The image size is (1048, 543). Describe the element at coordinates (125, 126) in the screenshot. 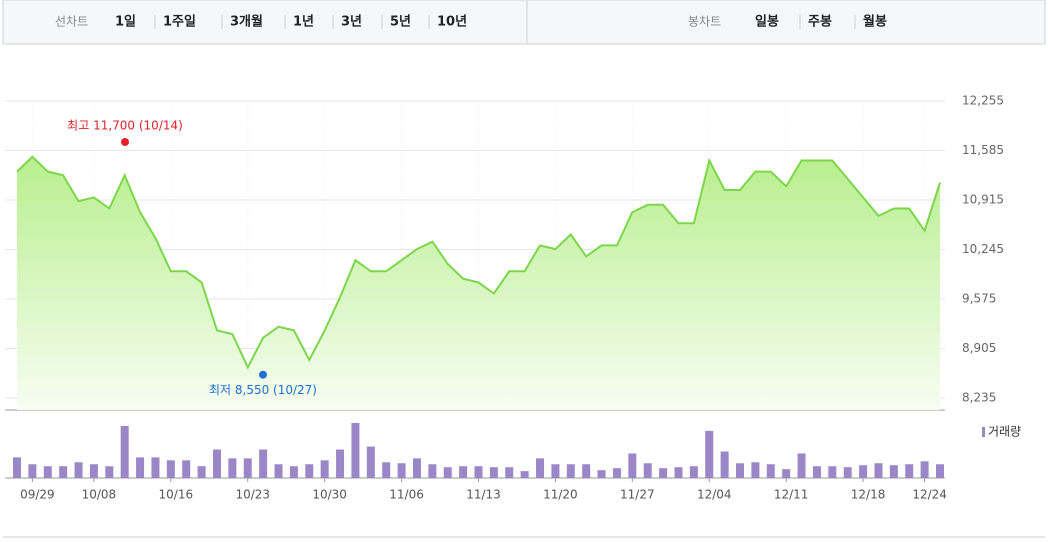

I see `annotation-label: 최고 11,700 (10/14)` at that location.